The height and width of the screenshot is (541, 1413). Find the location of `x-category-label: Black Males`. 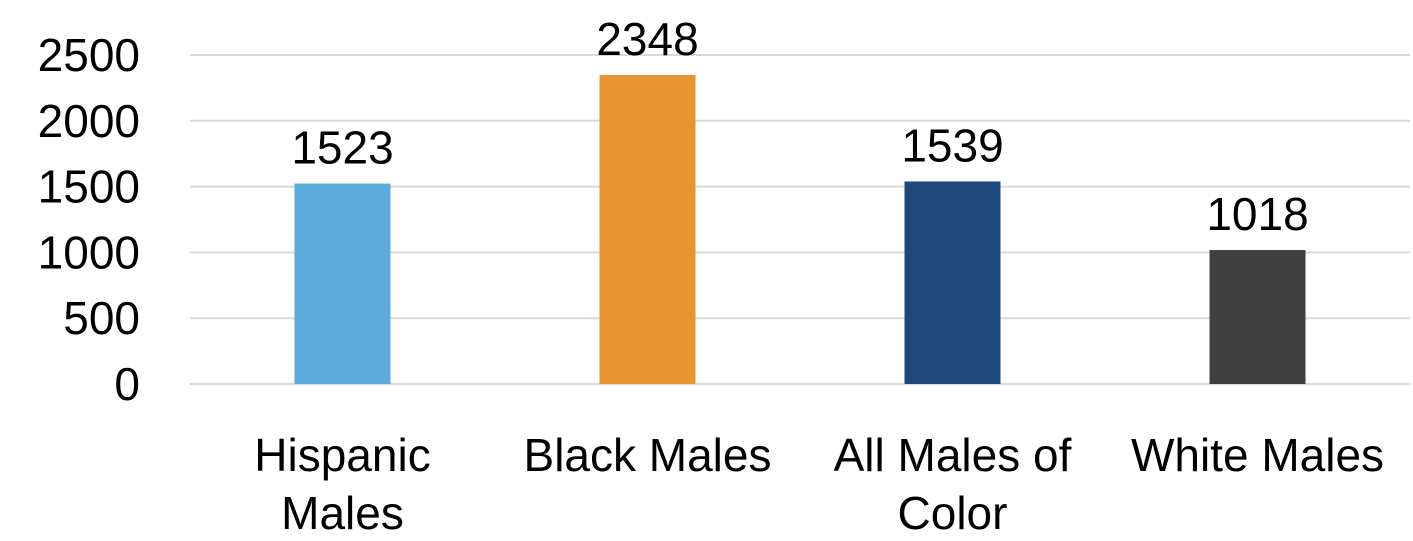

x-category-label: Black Males is located at coordinates (648, 455).